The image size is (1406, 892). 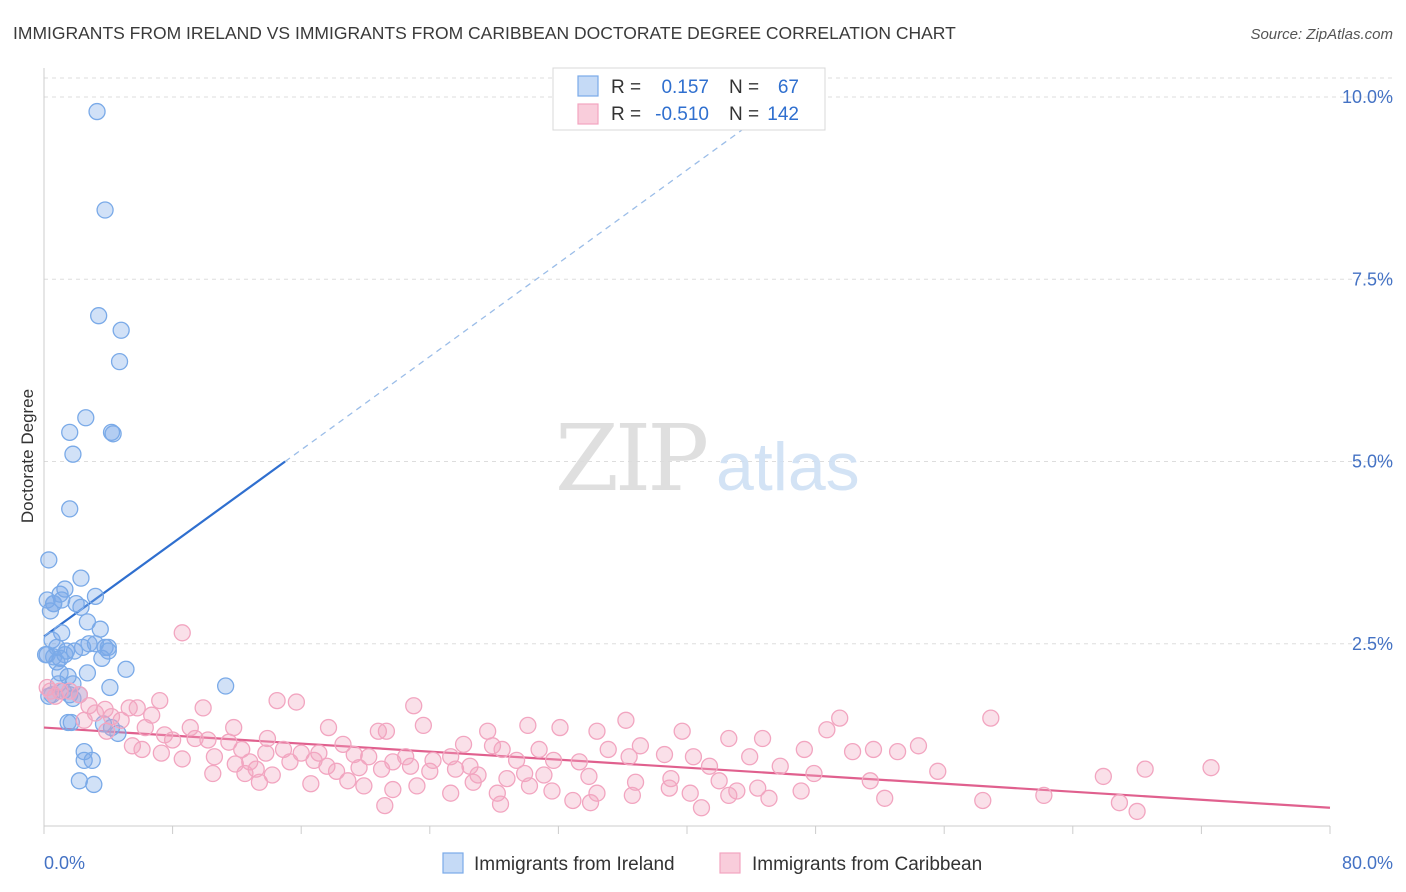 I want to click on legend-n-value-caribbean: 142, so click(x=783, y=114).